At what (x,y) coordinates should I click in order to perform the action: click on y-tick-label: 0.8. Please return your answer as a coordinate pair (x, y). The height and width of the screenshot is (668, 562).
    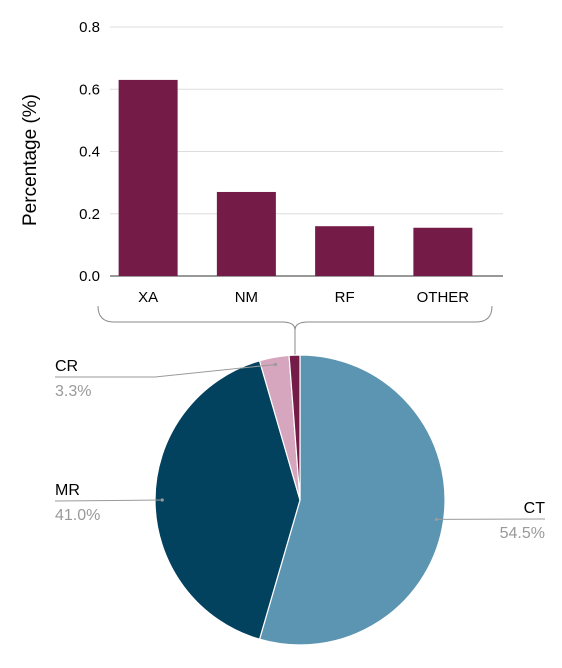
    Looking at the image, I should click on (89, 27).